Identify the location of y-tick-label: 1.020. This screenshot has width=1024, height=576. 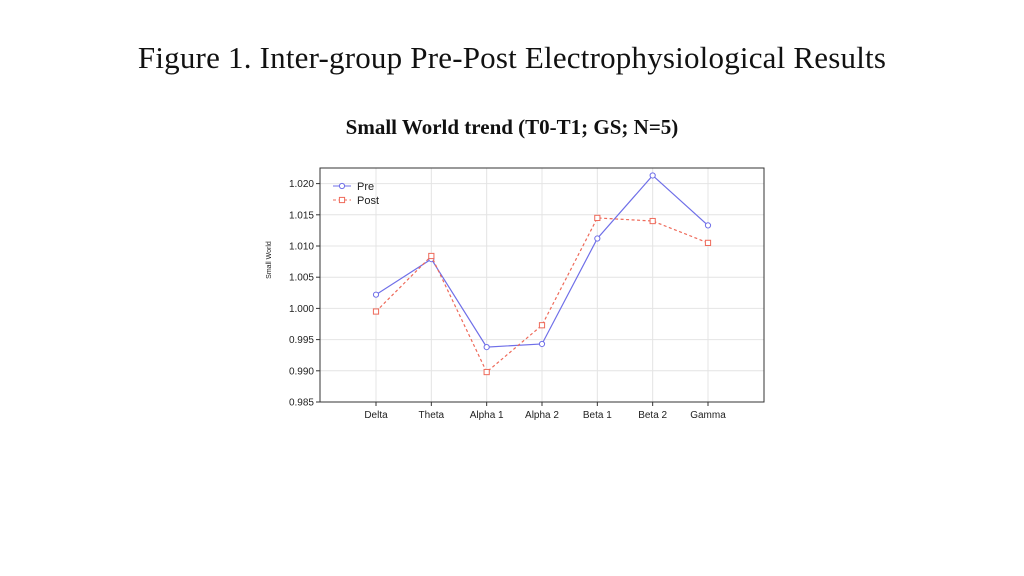
(301, 184).